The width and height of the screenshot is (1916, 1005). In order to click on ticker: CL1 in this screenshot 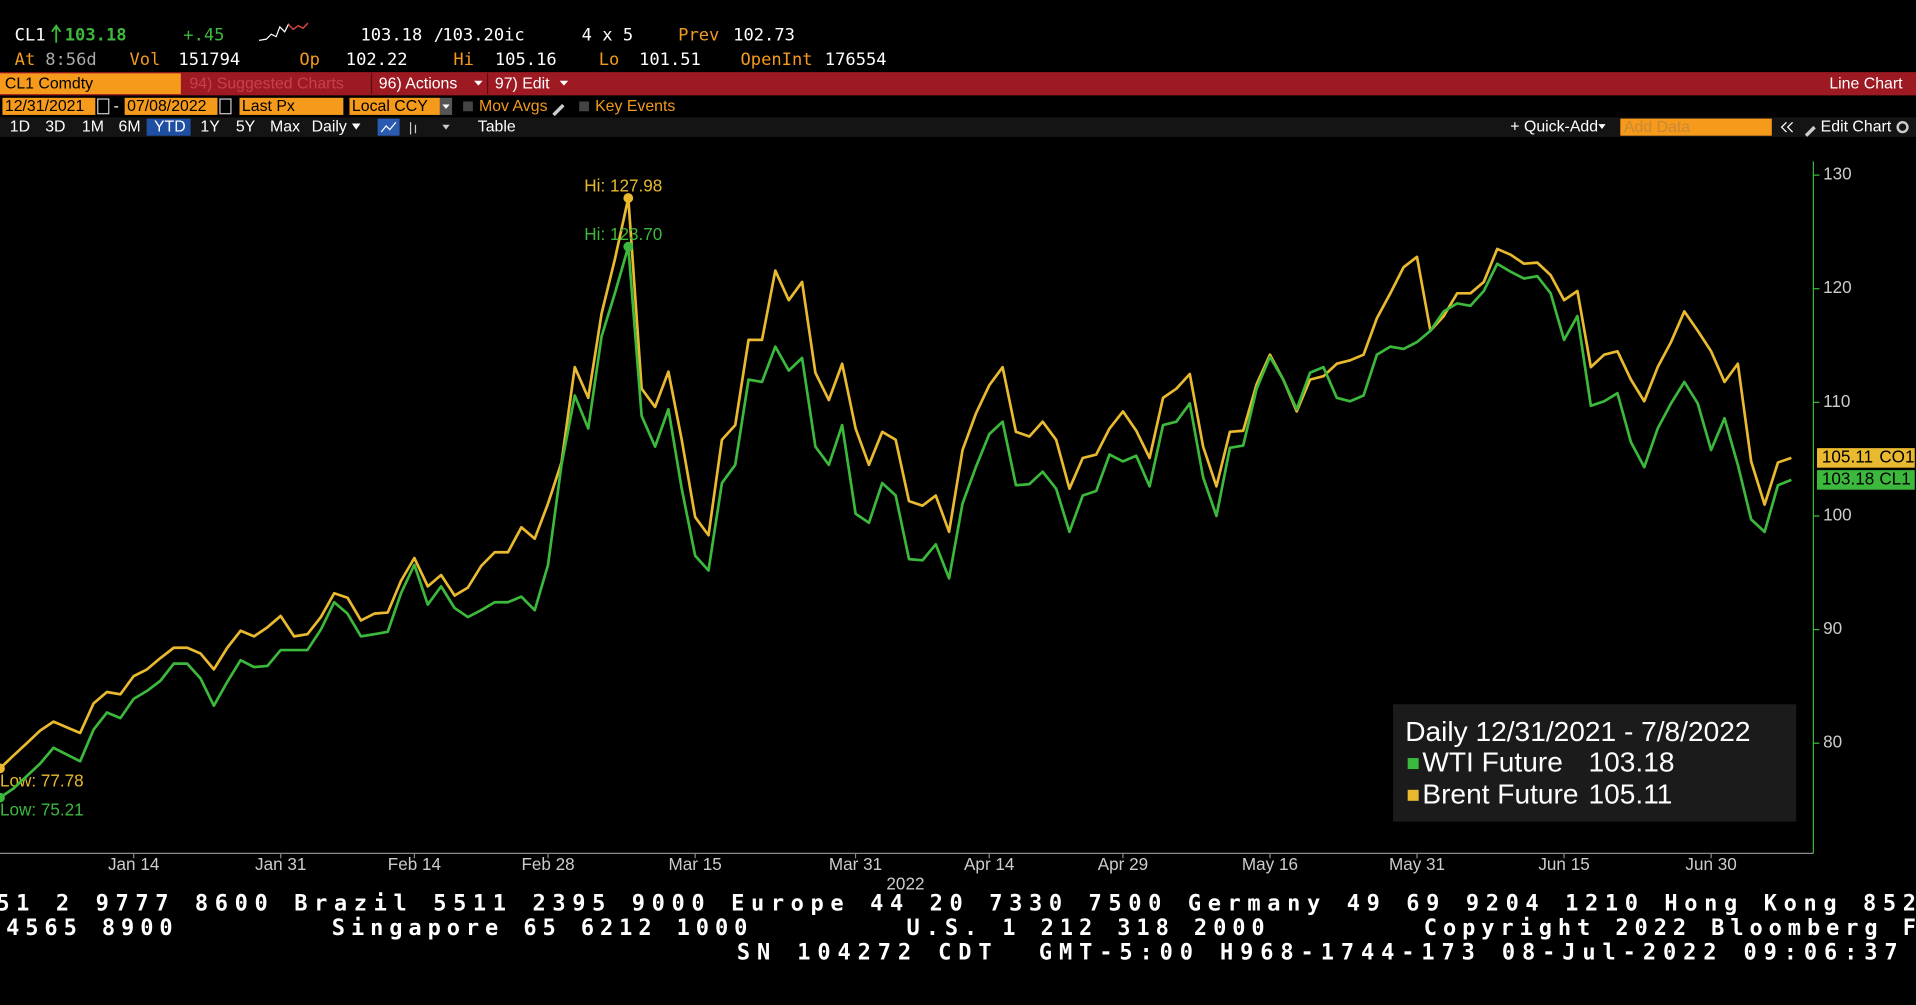, I will do `click(30, 35)`.